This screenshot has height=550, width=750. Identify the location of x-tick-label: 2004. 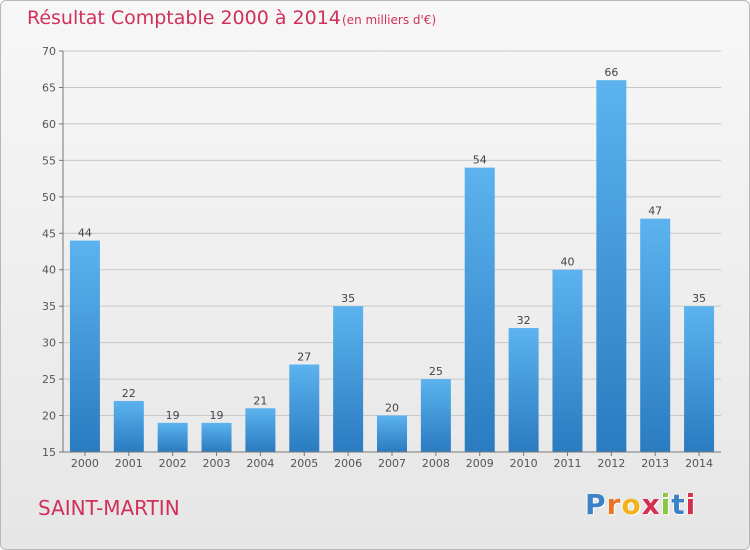
(260, 463).